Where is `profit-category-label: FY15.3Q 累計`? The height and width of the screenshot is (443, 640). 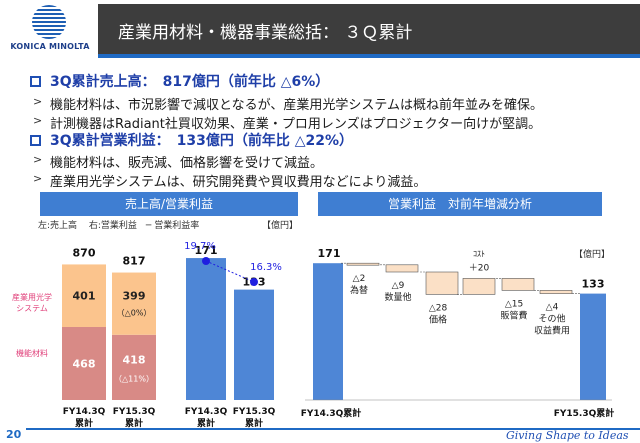 profit-category-label: FY15.3Q 累計 is located at coordinates (254, 418).